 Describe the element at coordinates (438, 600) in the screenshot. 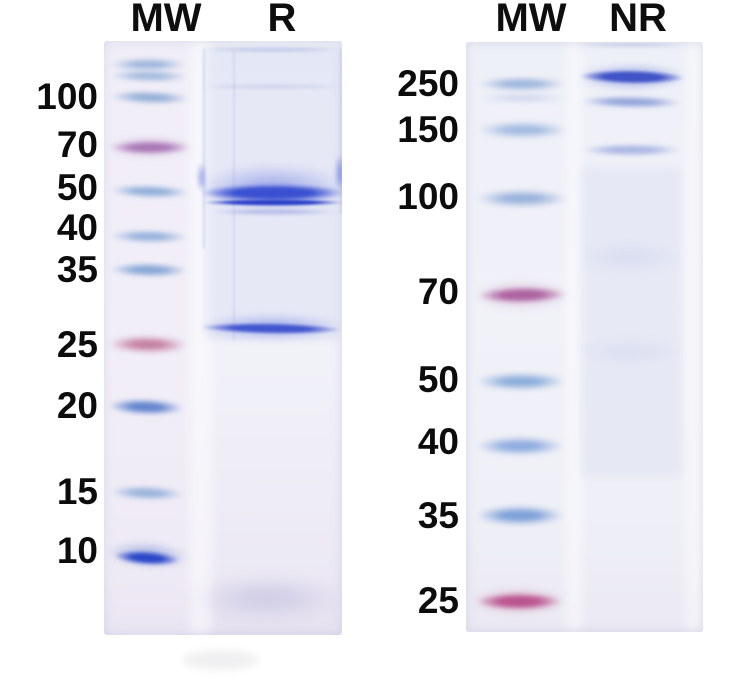

I see `marker-label-25-gel-nonreduced: 25` at that location.